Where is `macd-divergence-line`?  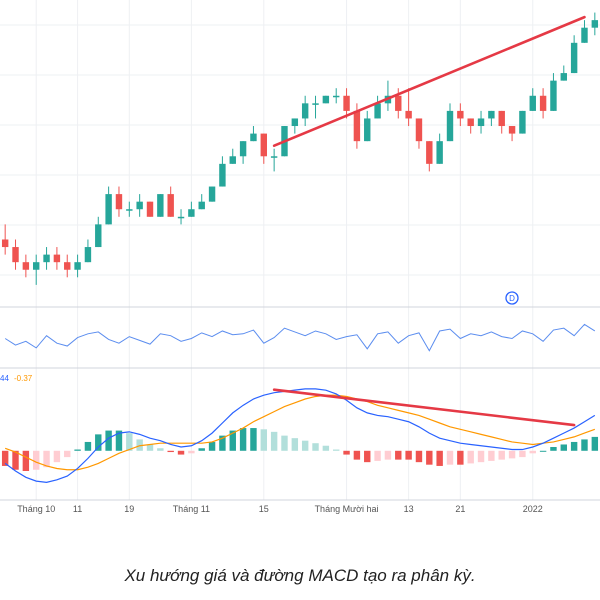 macd-divergence-line is located at coordinates (424, 407).